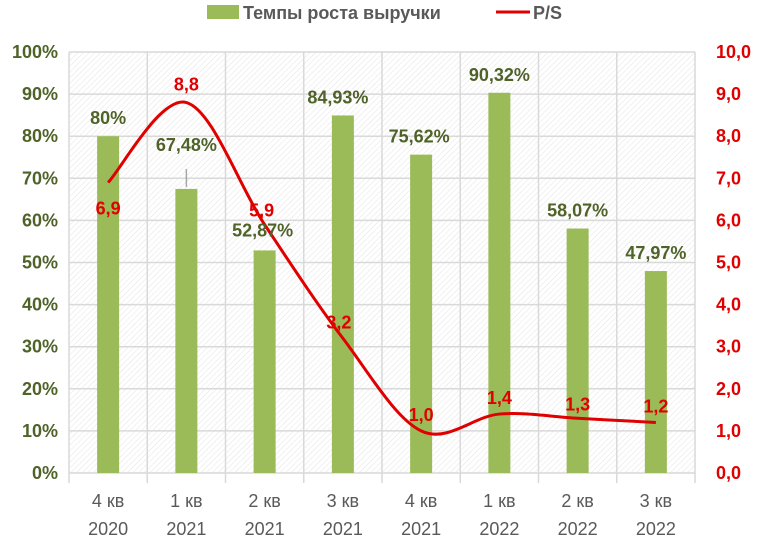 This screenshot has height=544, width=758. Describe the element at coordinates (728, 220) in the screenshot. I see `y-right-tick: 6,0` at that location.